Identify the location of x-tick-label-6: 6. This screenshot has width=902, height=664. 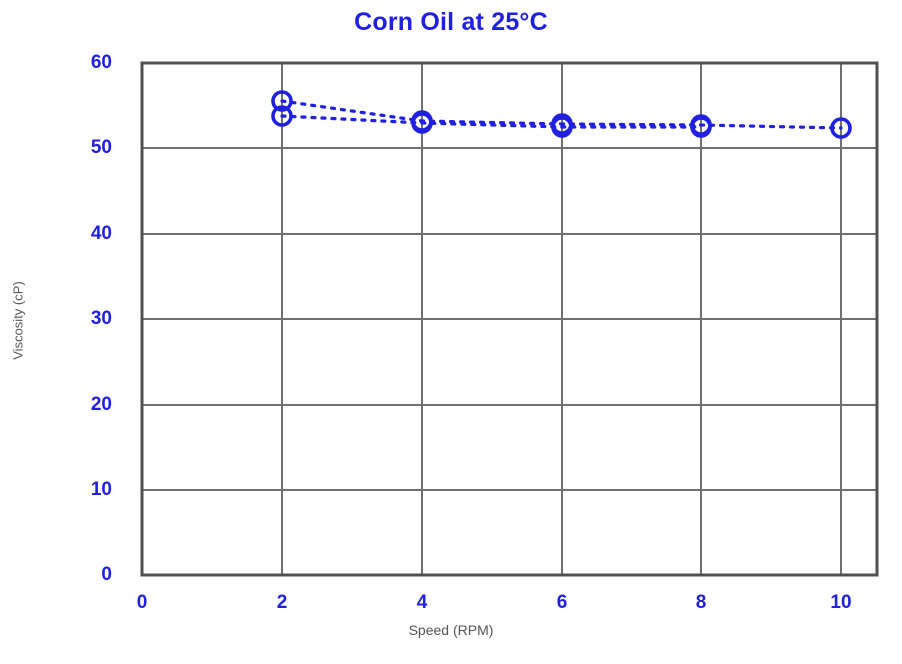
(562, 602).